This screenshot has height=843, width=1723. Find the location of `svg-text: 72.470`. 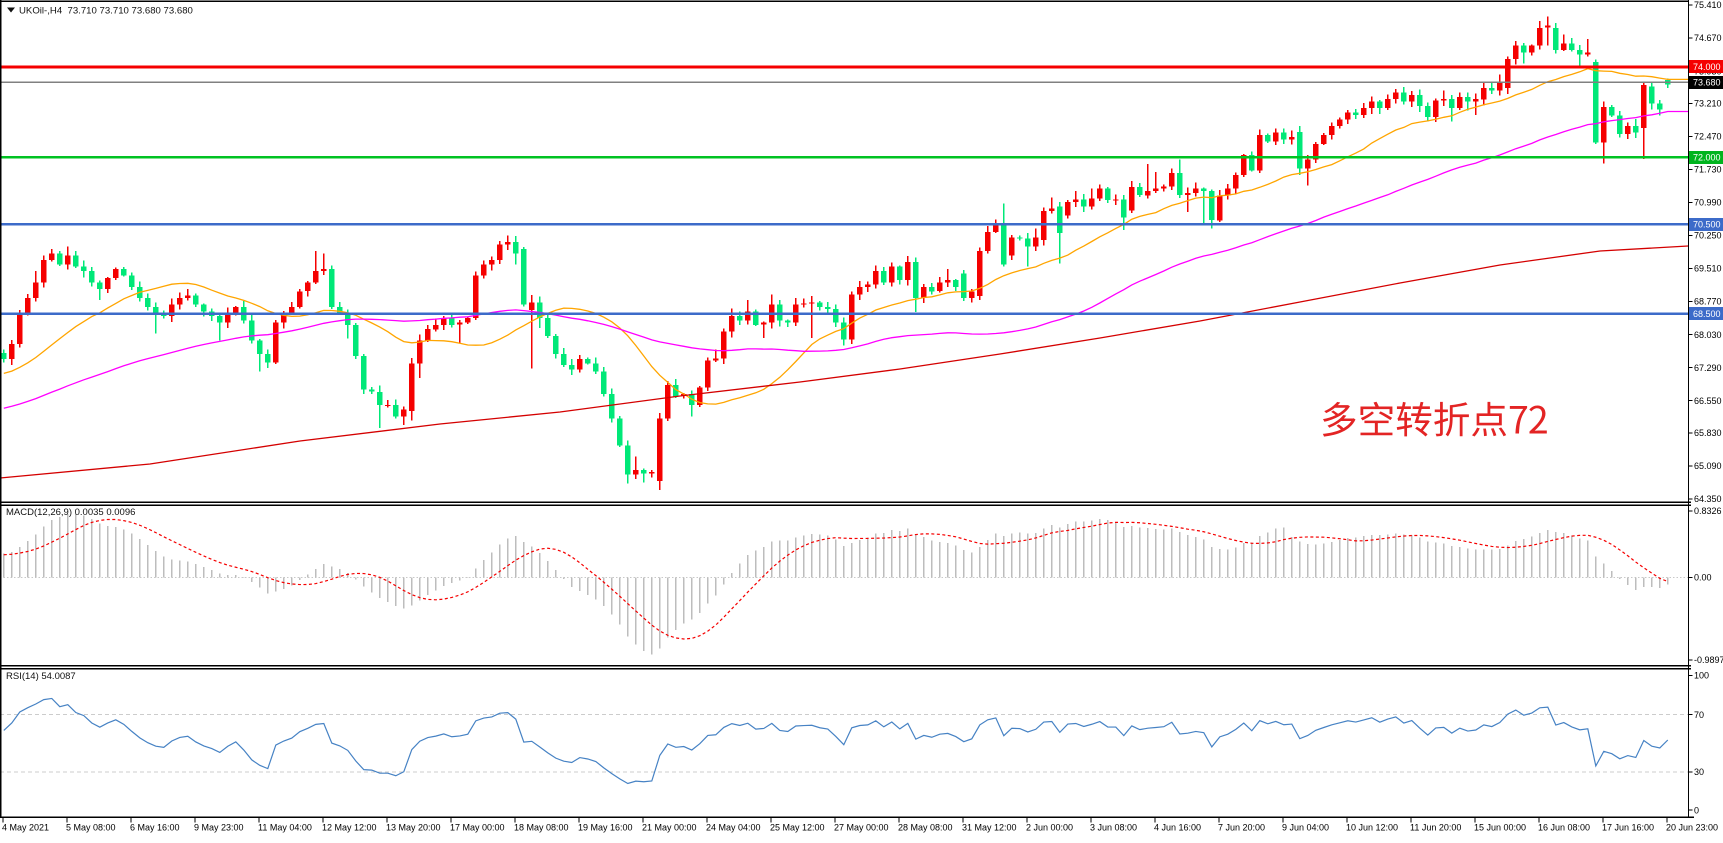

svg-text: 72.470 is located at coordinates (1708, 137).